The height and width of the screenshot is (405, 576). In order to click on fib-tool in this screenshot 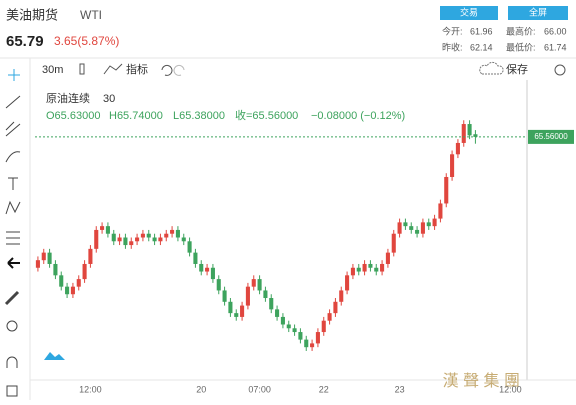, I will do `click(13, 129)`.